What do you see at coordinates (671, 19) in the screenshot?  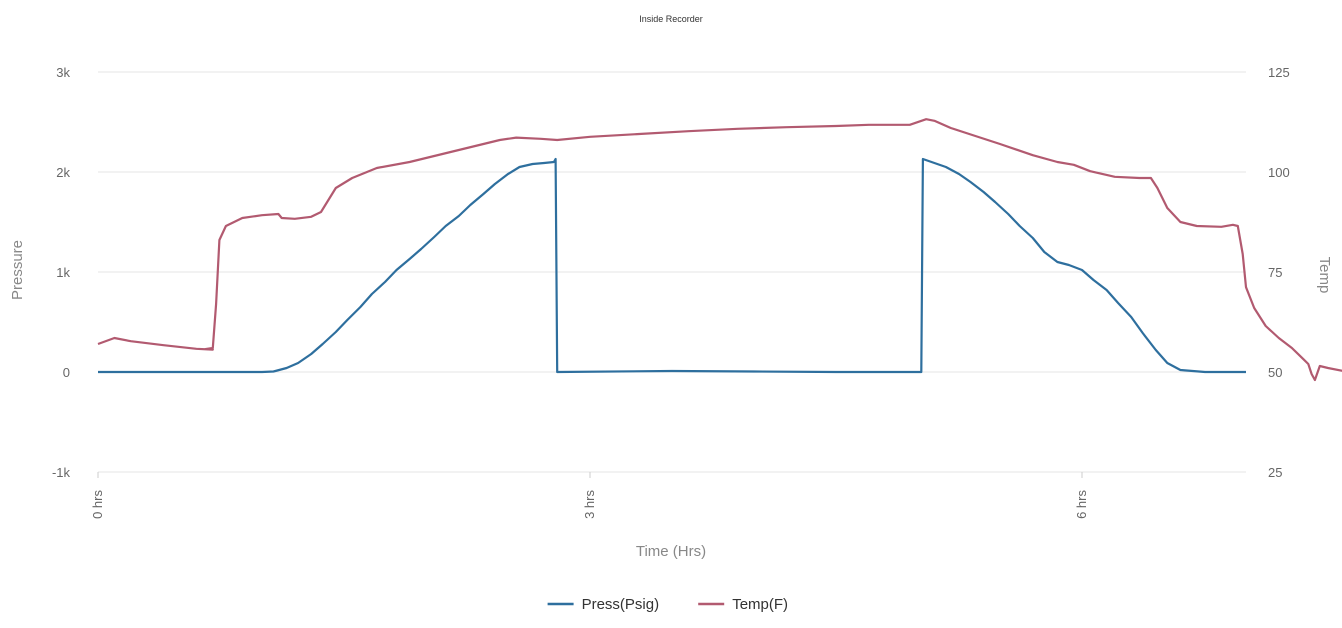 I see `chart-title: Inside Recorder` at bounding box center [671, 19].